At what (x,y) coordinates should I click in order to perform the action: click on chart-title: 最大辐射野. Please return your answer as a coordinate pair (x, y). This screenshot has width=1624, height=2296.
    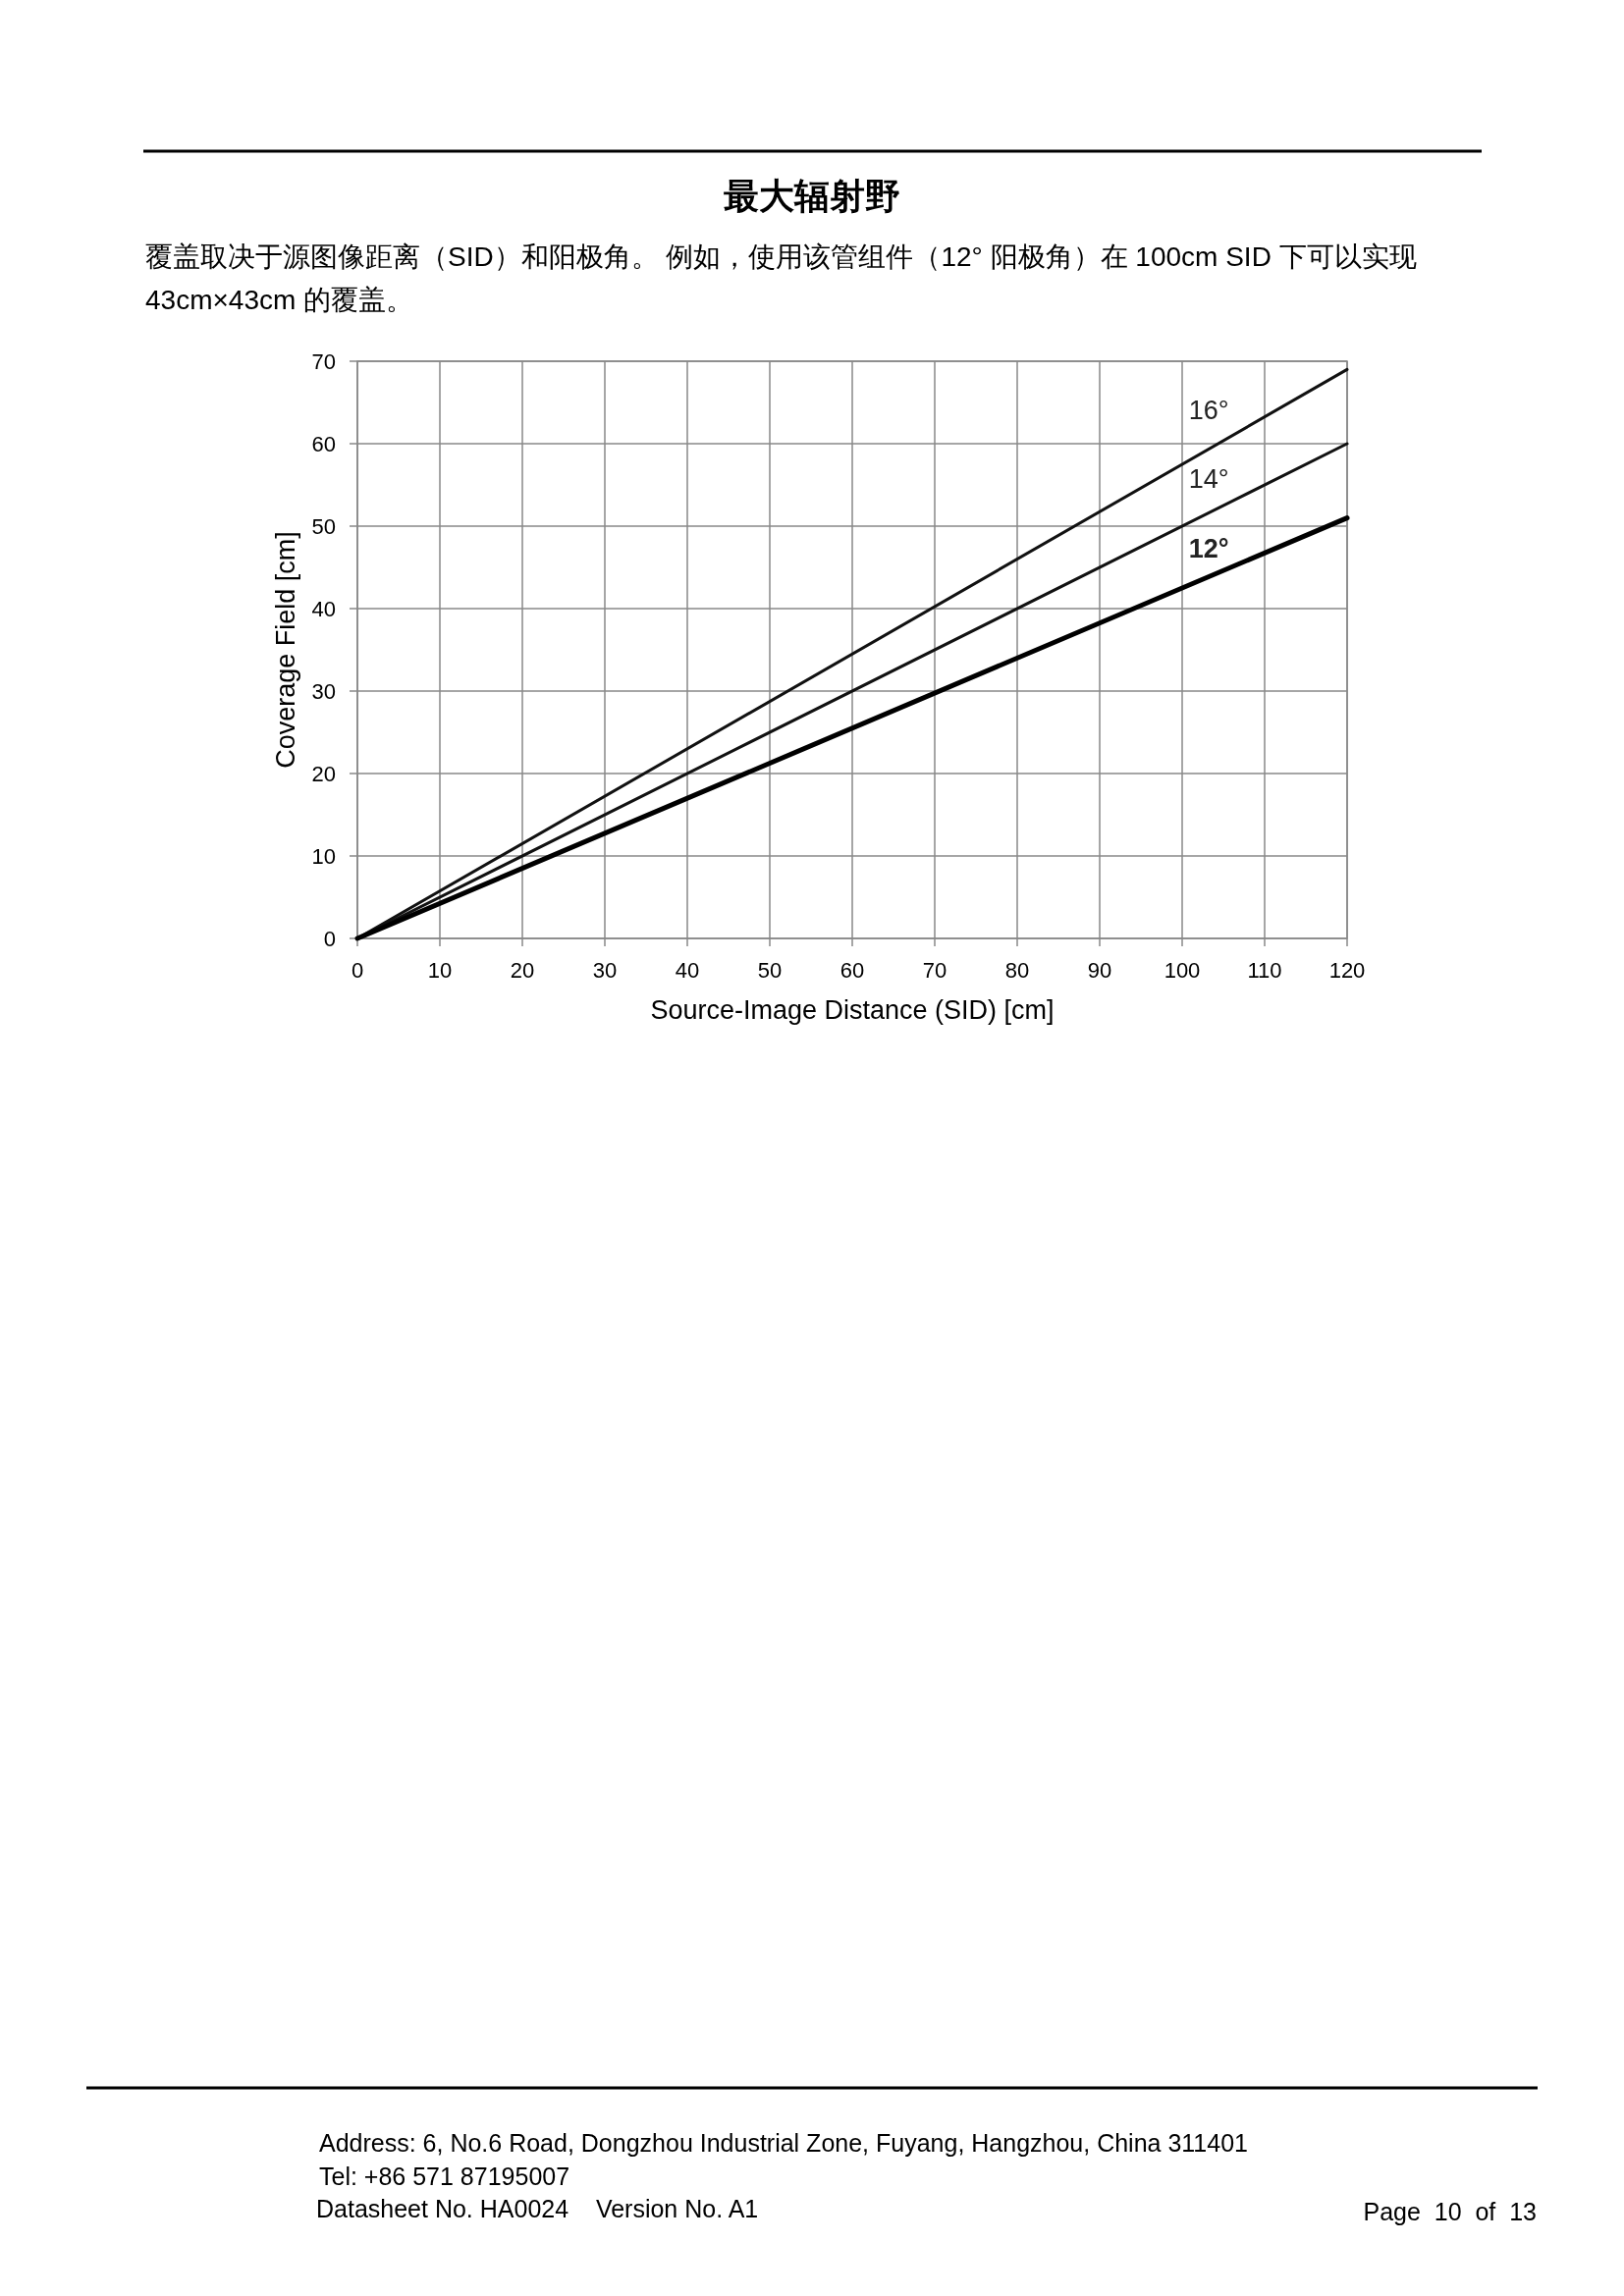
    Looking at the image, I should click on (812, 196).